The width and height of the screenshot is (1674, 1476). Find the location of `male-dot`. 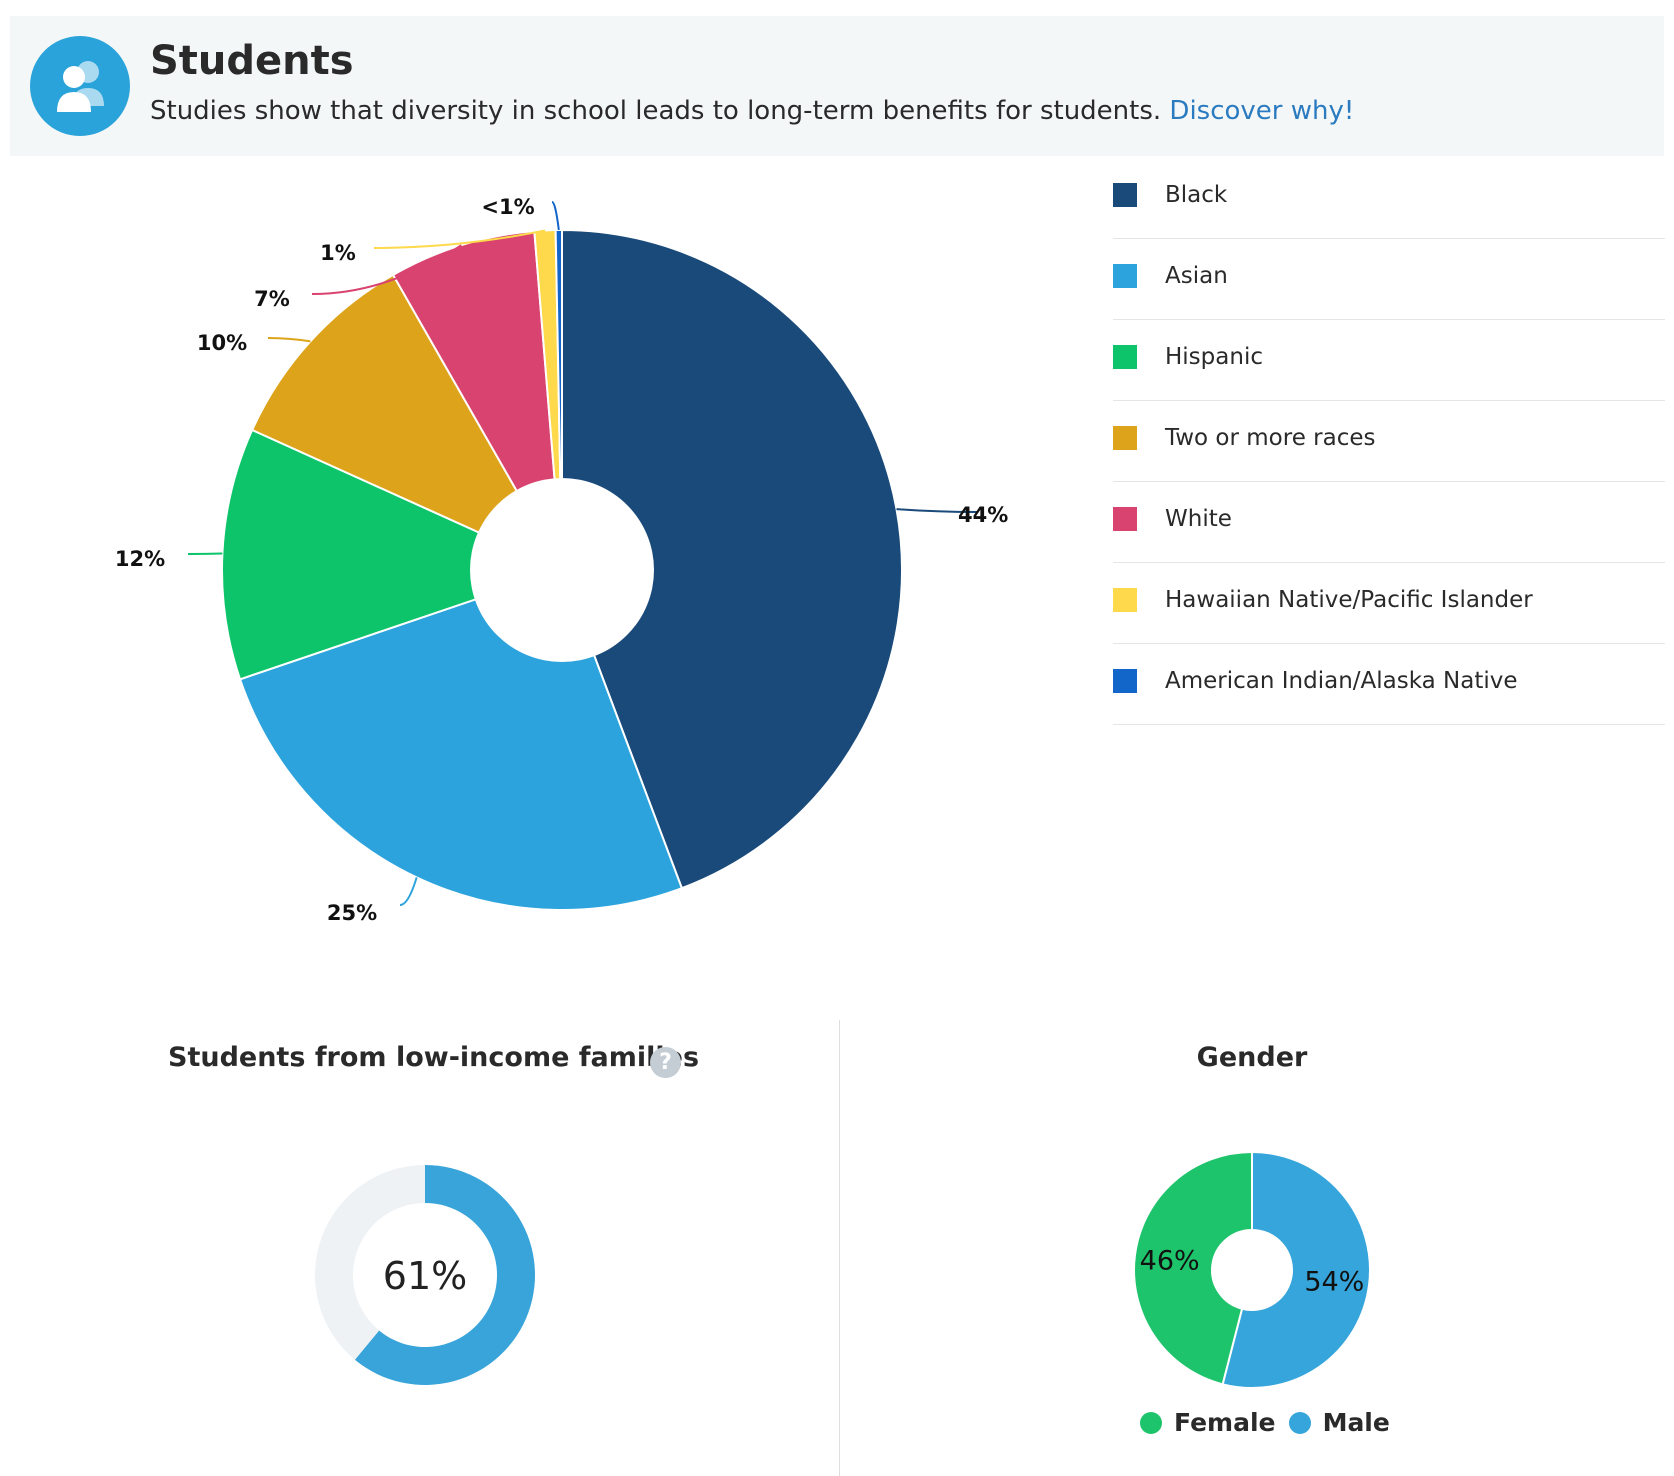

male-dot is located at coordinates (1299, 1422).